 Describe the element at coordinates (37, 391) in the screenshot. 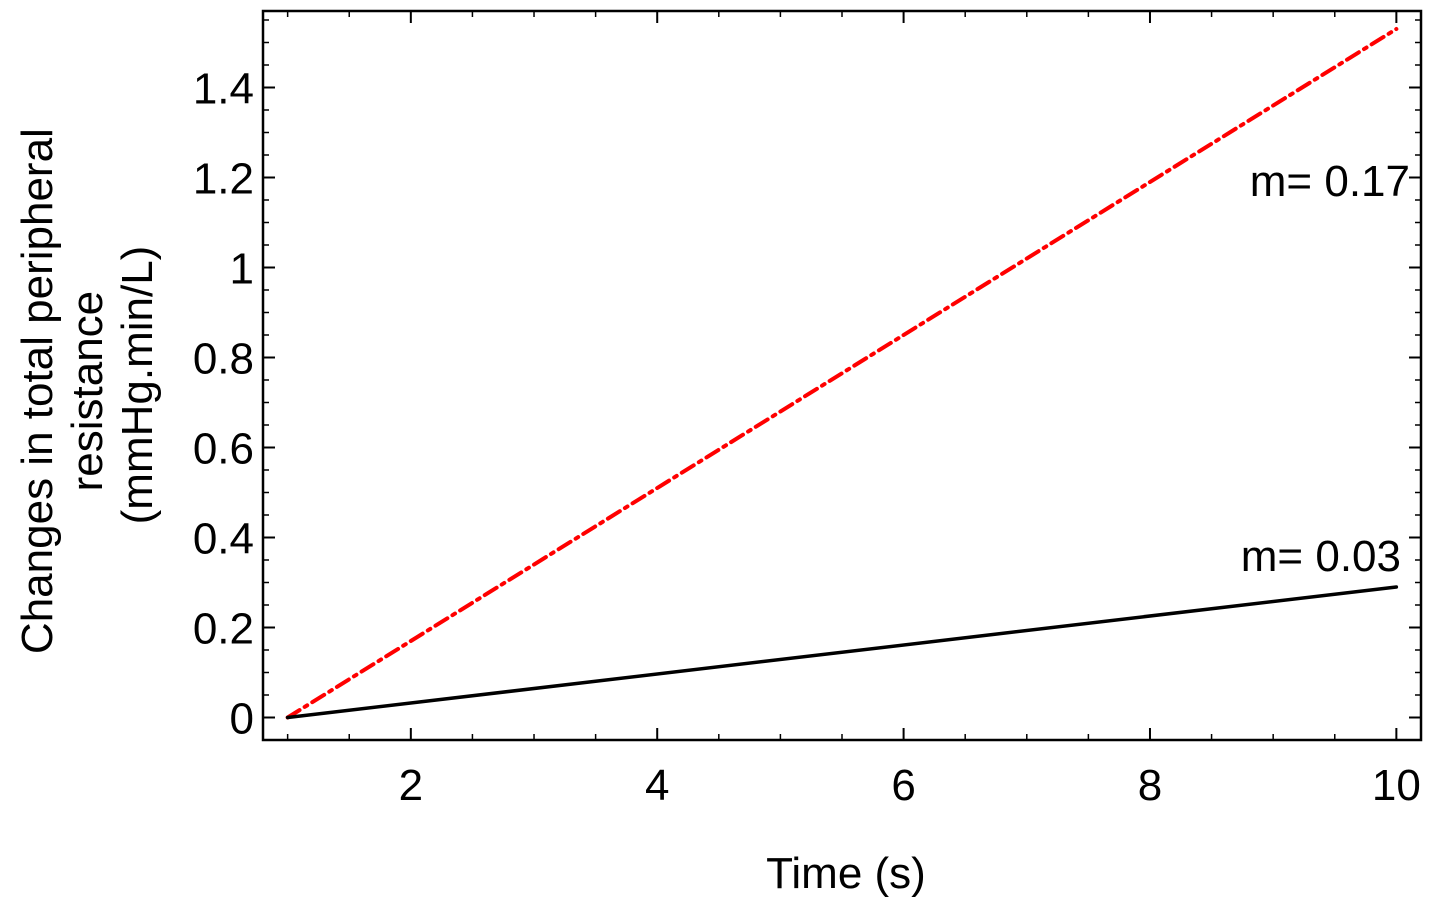

I see `y-axis-title-line-1: Changes in total peripheral` at that location.